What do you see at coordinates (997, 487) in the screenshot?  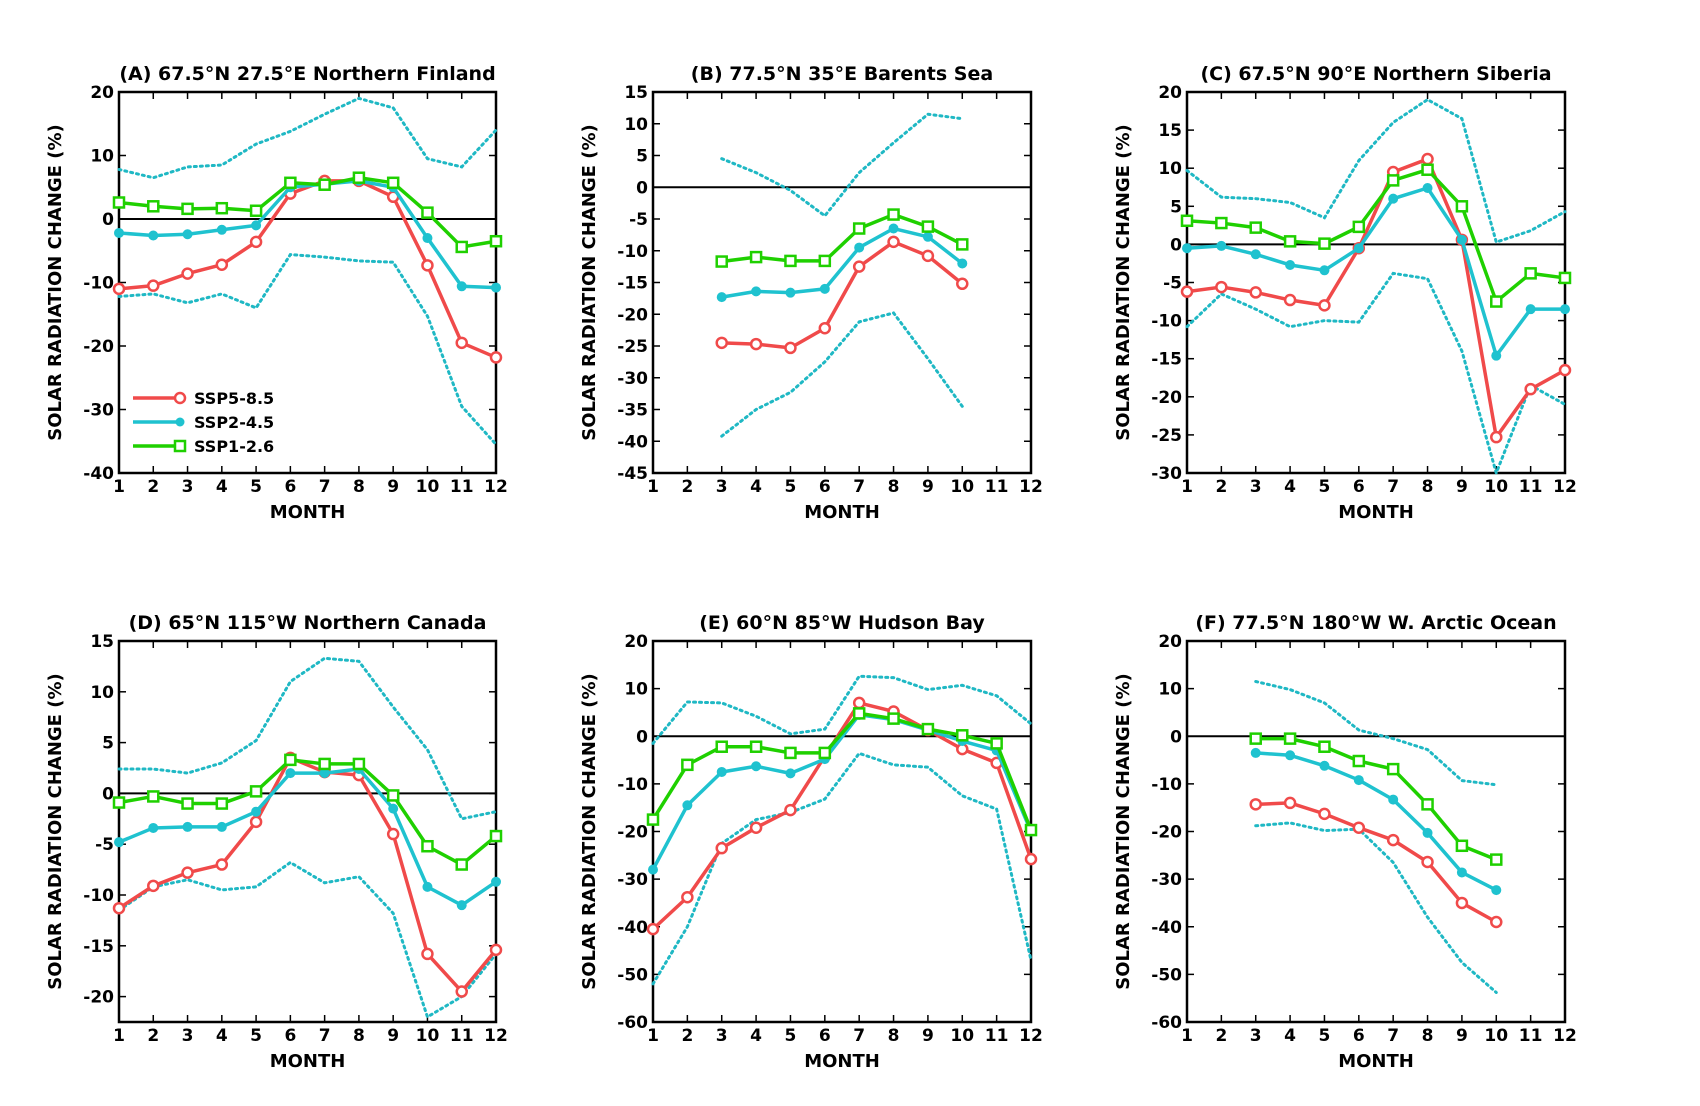 I see `x-tick-label: 11` at bounding box center [997, 487].